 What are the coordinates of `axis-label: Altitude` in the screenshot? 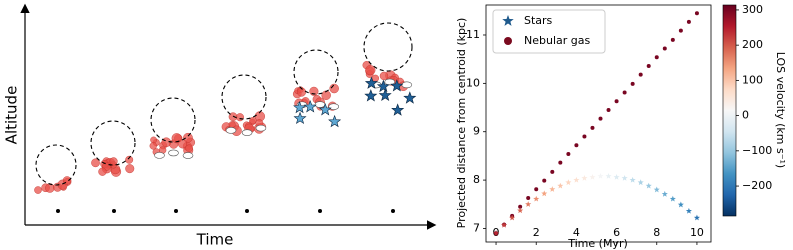 It's located at (12, 115).